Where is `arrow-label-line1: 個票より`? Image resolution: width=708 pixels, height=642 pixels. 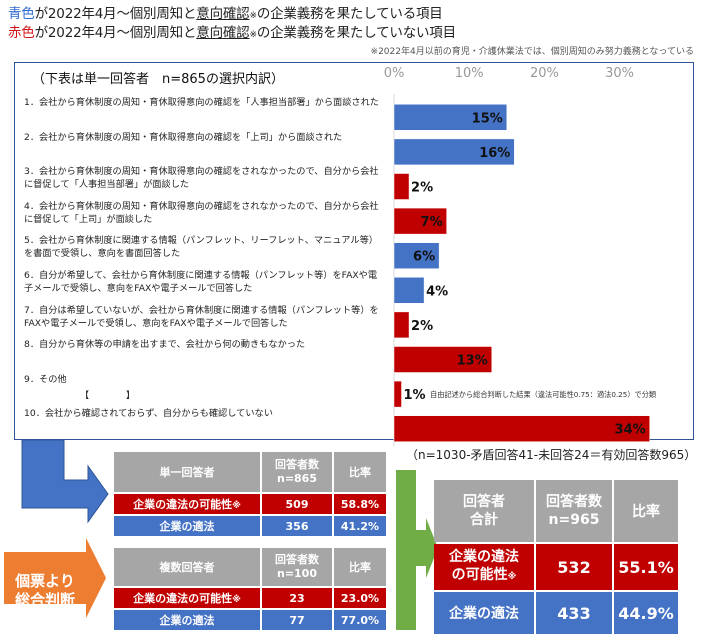
arrow-label-line1: 個票より is located at coordinates (45, 581).